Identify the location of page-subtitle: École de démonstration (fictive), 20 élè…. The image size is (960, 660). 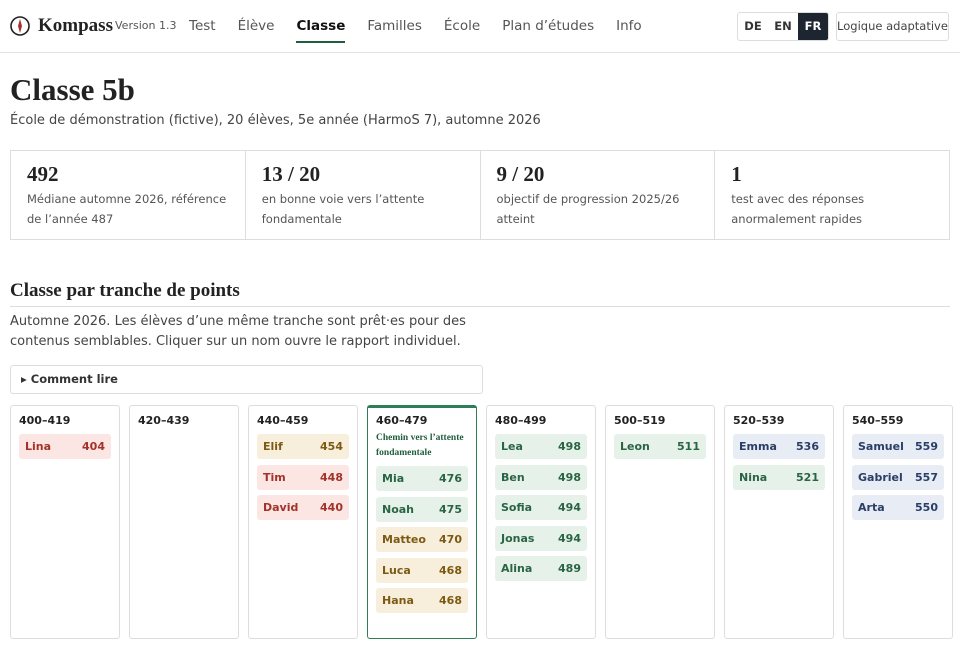
(275, 120).